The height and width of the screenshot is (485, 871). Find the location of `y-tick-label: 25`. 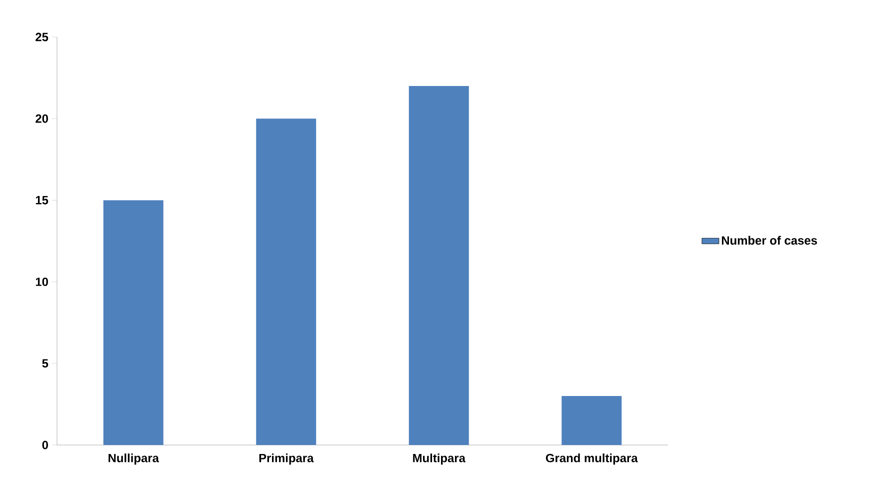

y-tick-label: 25 is located at coordinates (42, 37).